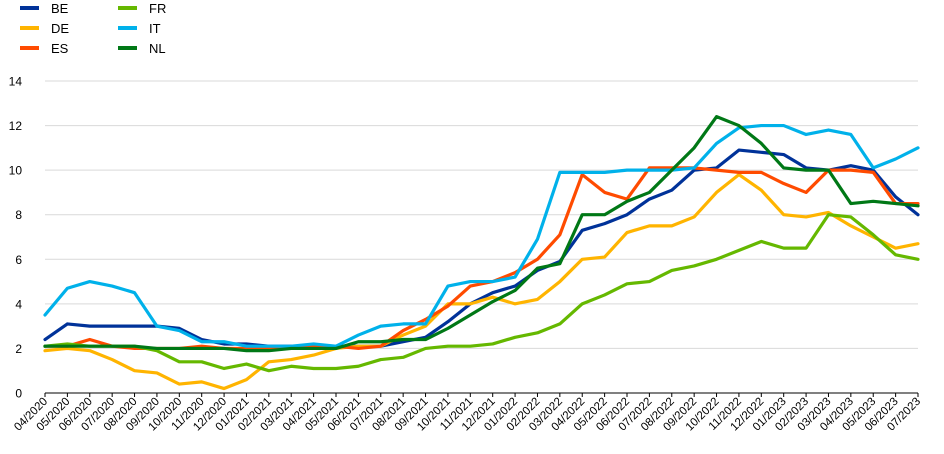  Describe the element at coordinates (16, 126) in the screenshot. I see `y-tick-label: 12` at that location.